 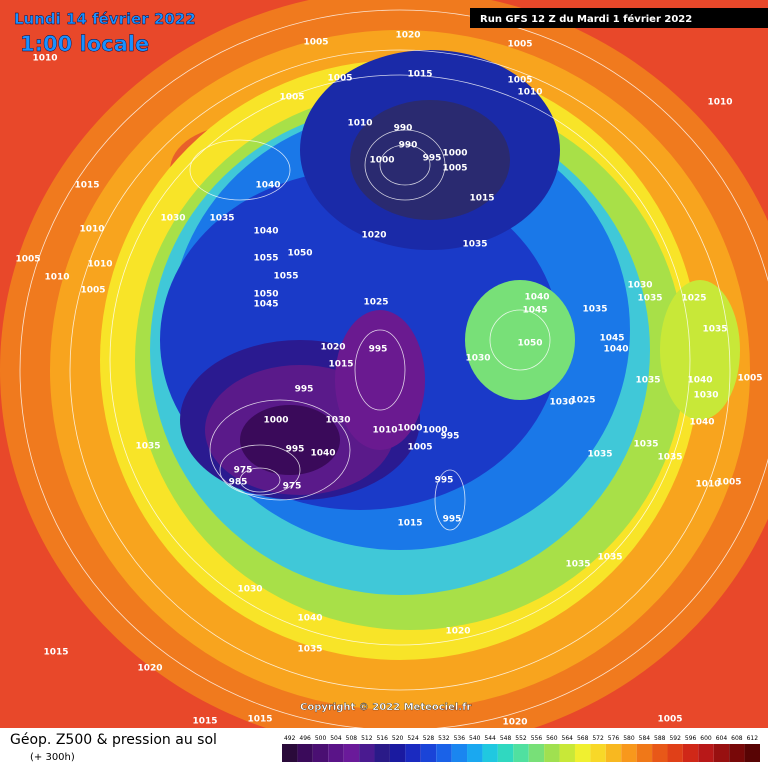 I want to click on scale-label: 556, so click(x=537, y=738).